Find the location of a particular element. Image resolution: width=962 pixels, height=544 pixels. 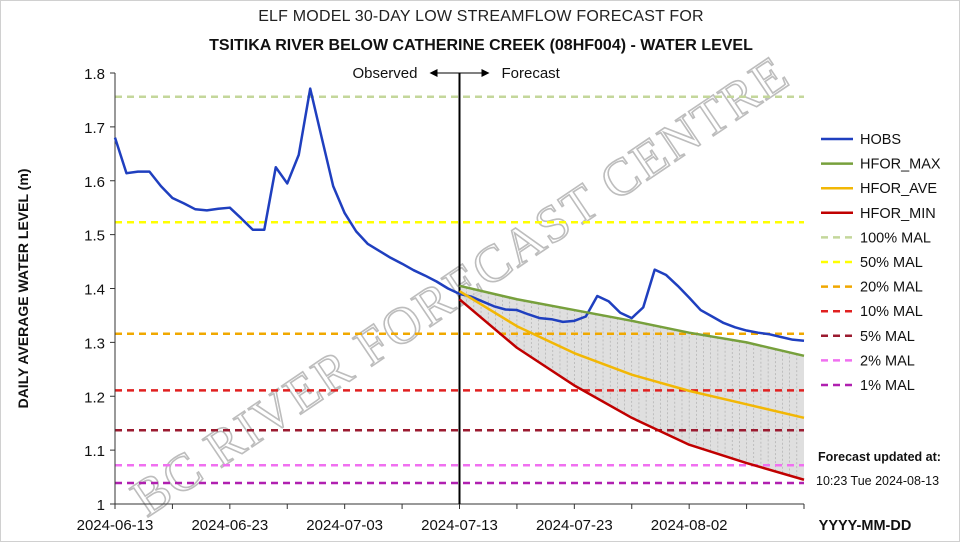

y-tick-label: 1.7 is located at coordinates (94, 128).